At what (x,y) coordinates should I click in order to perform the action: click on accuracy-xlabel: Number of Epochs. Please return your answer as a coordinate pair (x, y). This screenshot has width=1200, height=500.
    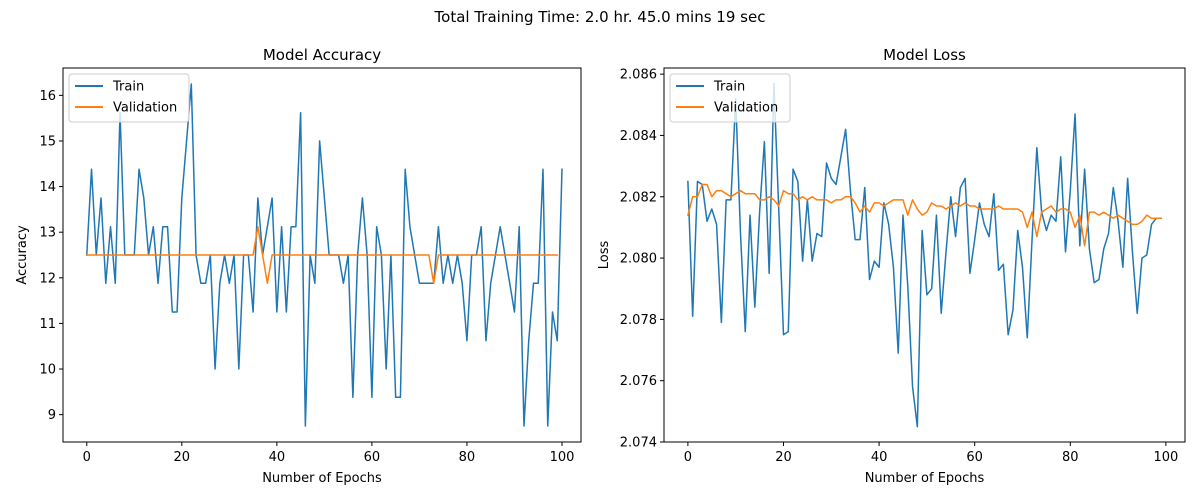
    Looking at the image, I should click on (322, 478).